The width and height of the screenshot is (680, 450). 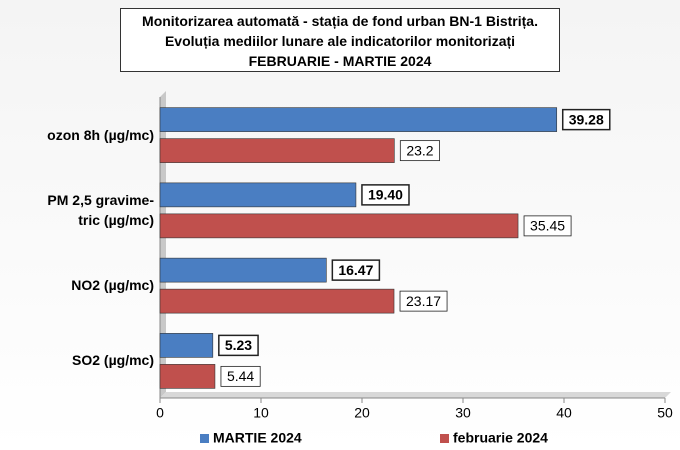 What do you see at coordinates (463, 413) in the screenshot?
I see `x-tick-label: 30` at bounding box center [463, 413].